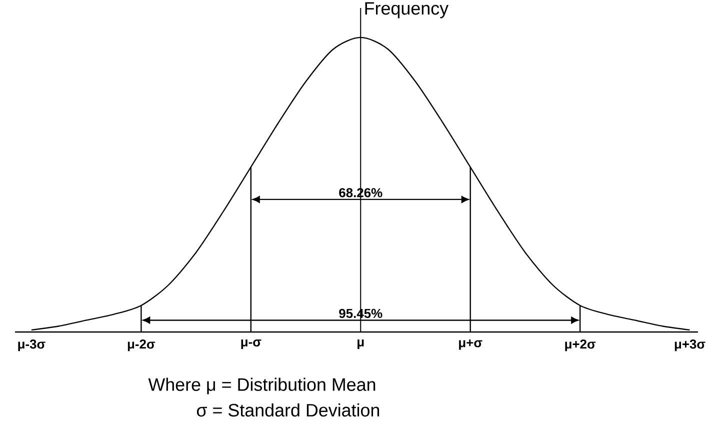 This screenshot has height=448, width=710. Describe the element at coordinates (32, 346) in the screenshot. I see `x-tick-label: μ-3σ` at that location.